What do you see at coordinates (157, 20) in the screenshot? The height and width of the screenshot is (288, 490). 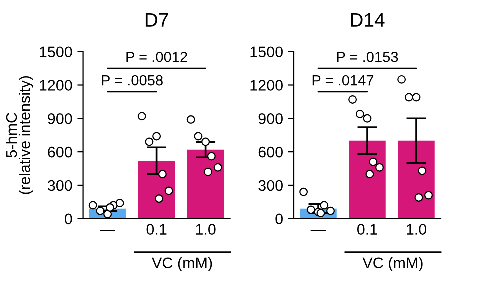 I see `chart-title: D7` at bounding box center [157, 20].